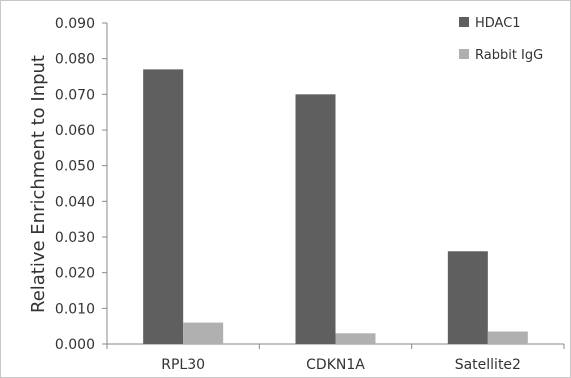 This screenshot has height=378, width=571. Describe the element at coordinates (75, 95) in the screenshot. I see `y-tick-label: 0.070` at that location.